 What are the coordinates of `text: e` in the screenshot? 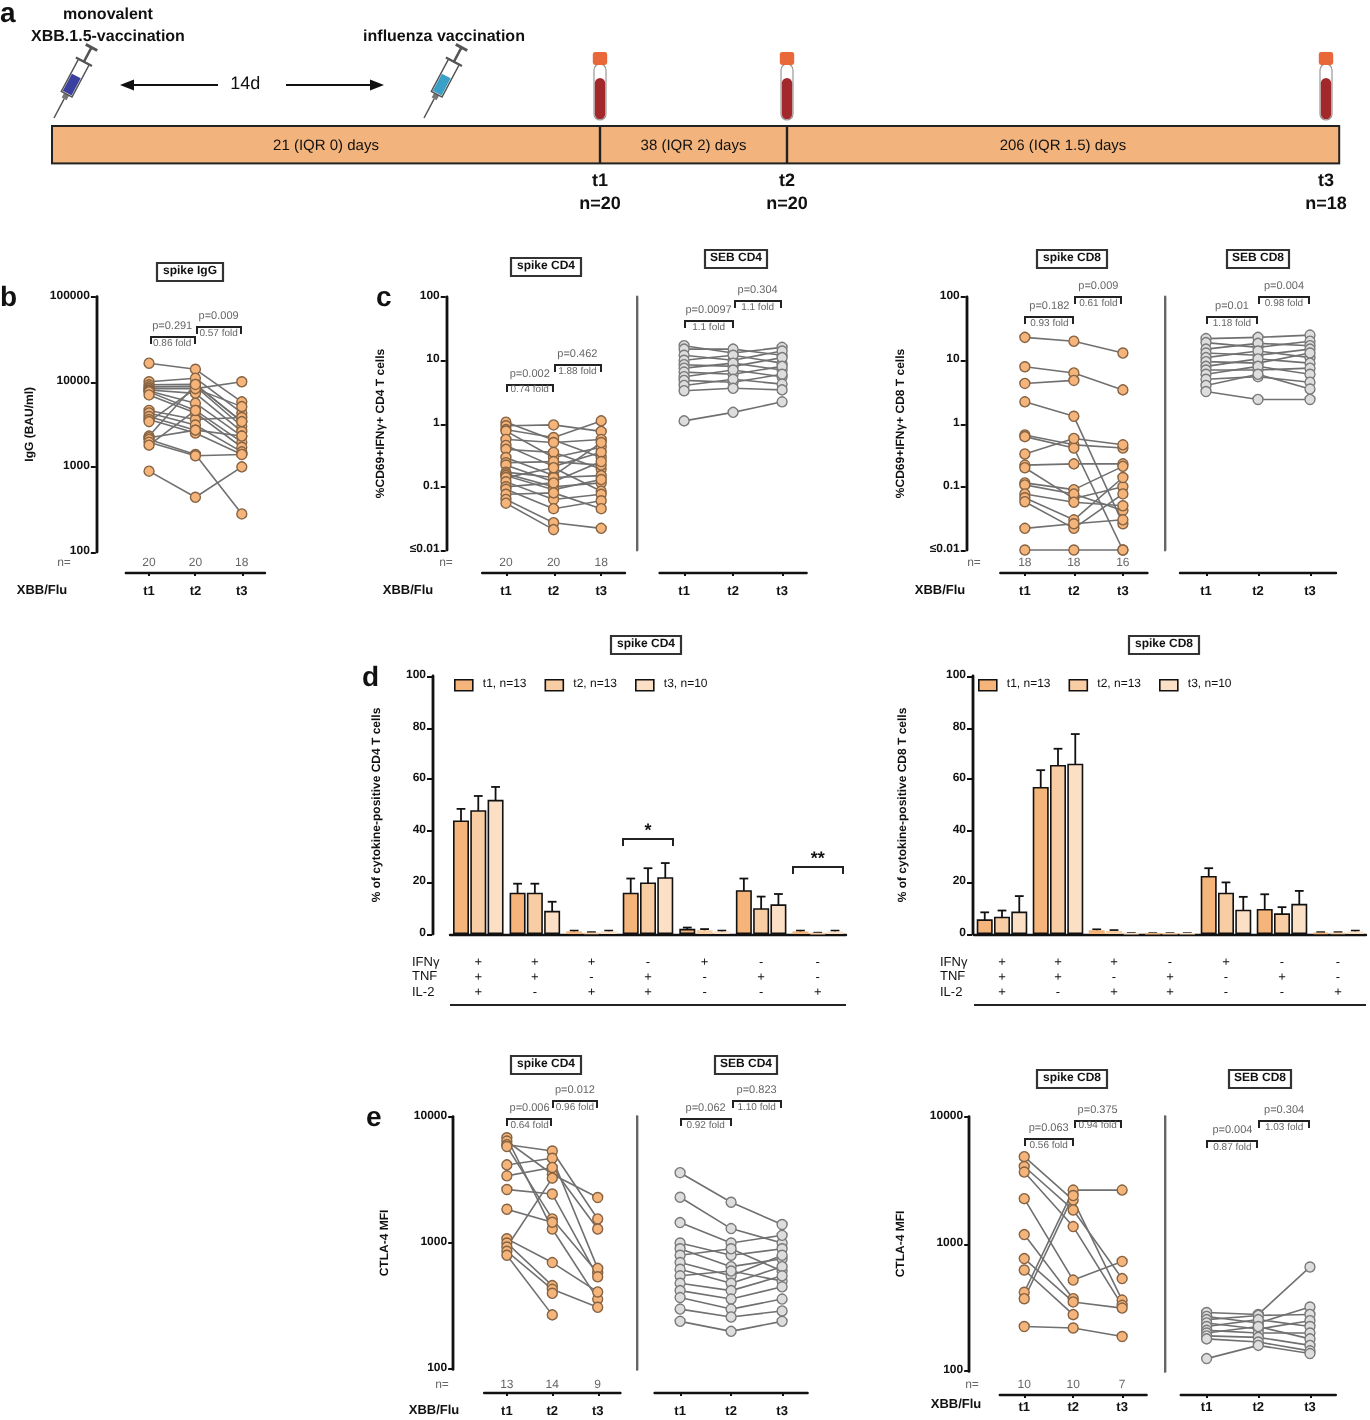 It's located at (374, 1116).